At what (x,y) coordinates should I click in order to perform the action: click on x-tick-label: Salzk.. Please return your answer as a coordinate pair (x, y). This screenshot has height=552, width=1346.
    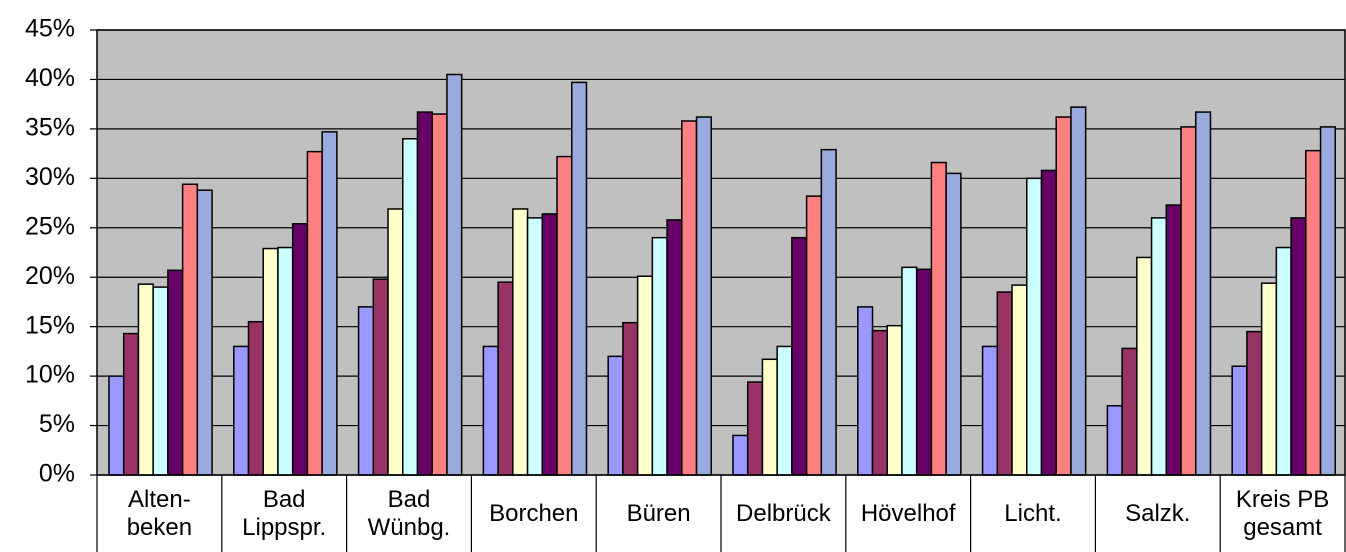
    Looking at the image, I should click on (1158, 513).